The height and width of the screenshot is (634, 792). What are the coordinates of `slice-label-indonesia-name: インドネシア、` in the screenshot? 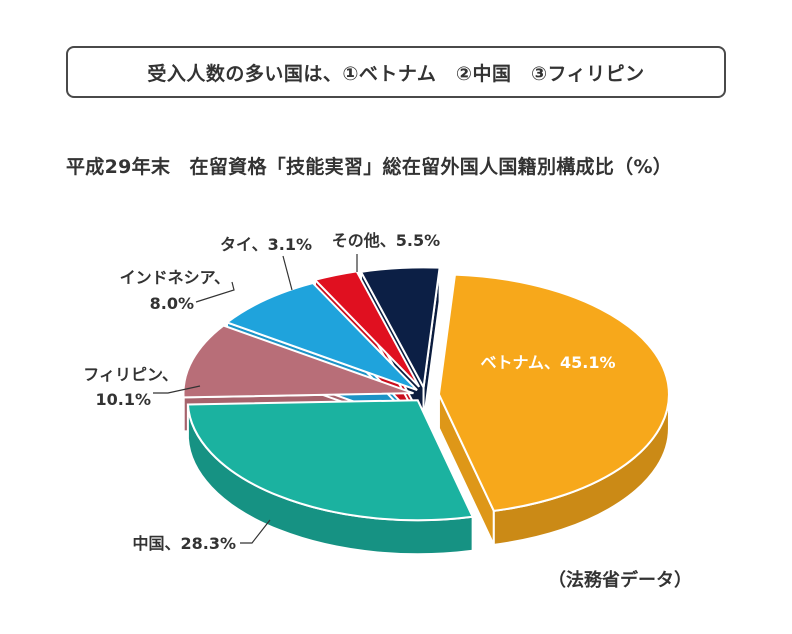 It's located at (175, 277).